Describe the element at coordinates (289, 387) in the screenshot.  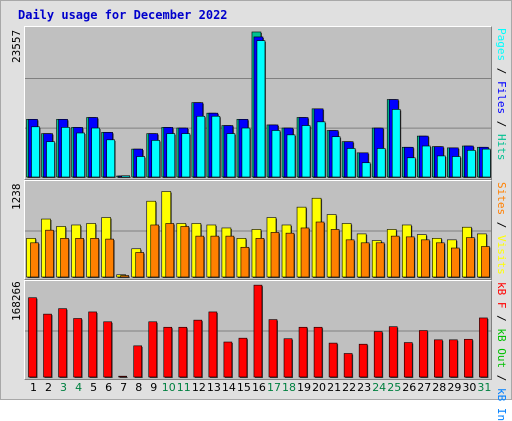
I see `x-tick-label: 18` at that location.